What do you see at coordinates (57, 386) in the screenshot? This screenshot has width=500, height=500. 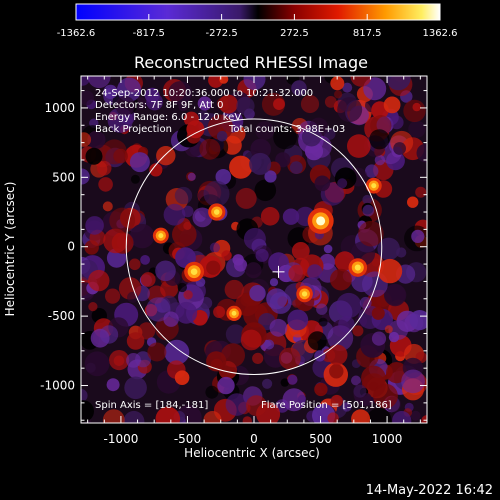 I see `y-tick-label: -1000` at bounding box center [57, 386].